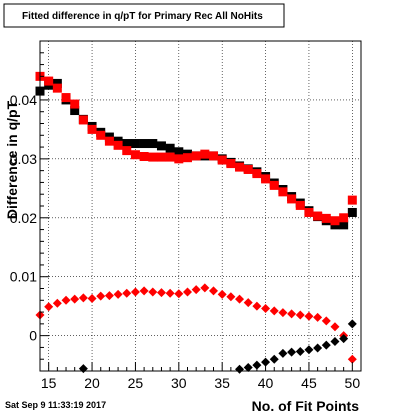 This screenshot has height=414, width=400. What do you see at coordinates (136, 383) in the screenshot?
I see `x-tick-label: 25` at bounding box center [136, 383].